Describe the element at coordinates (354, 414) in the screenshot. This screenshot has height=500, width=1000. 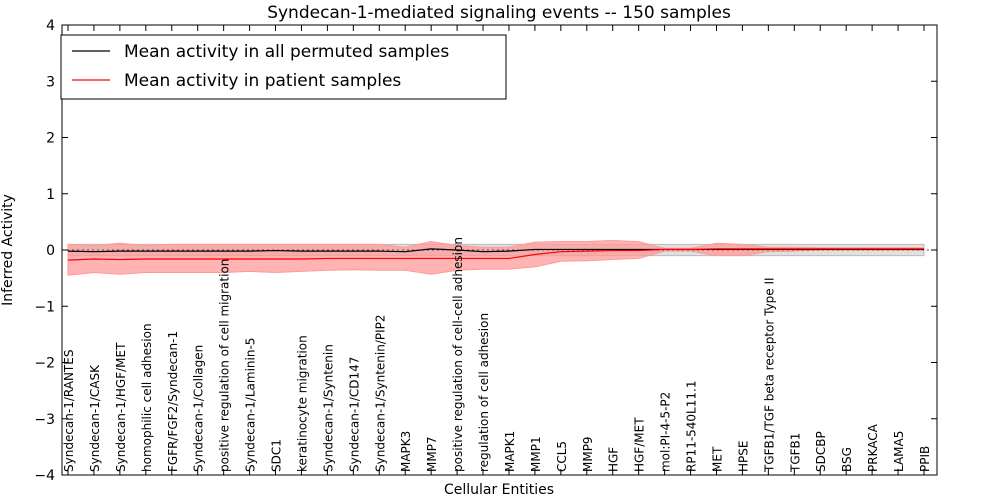
I see `category-label: Syndecan-1/CD147` at that location.